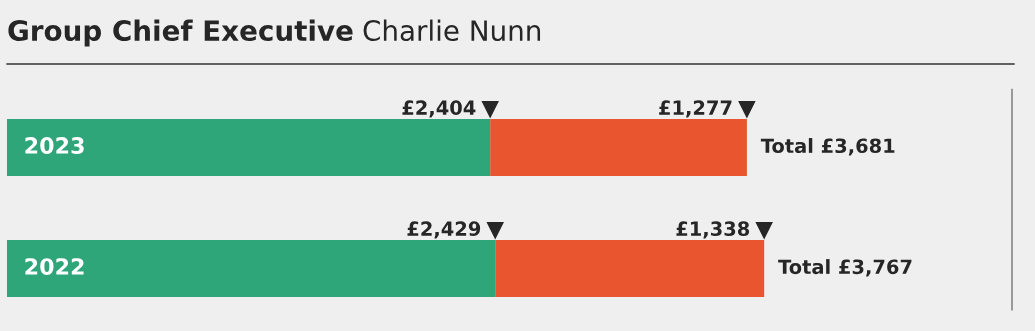 This screenshot has height=331, width=1035. Describe the element at coordinates (452, 30) in the screenshot. I see `chart-subtitle: Charlie Nunn` at that location.